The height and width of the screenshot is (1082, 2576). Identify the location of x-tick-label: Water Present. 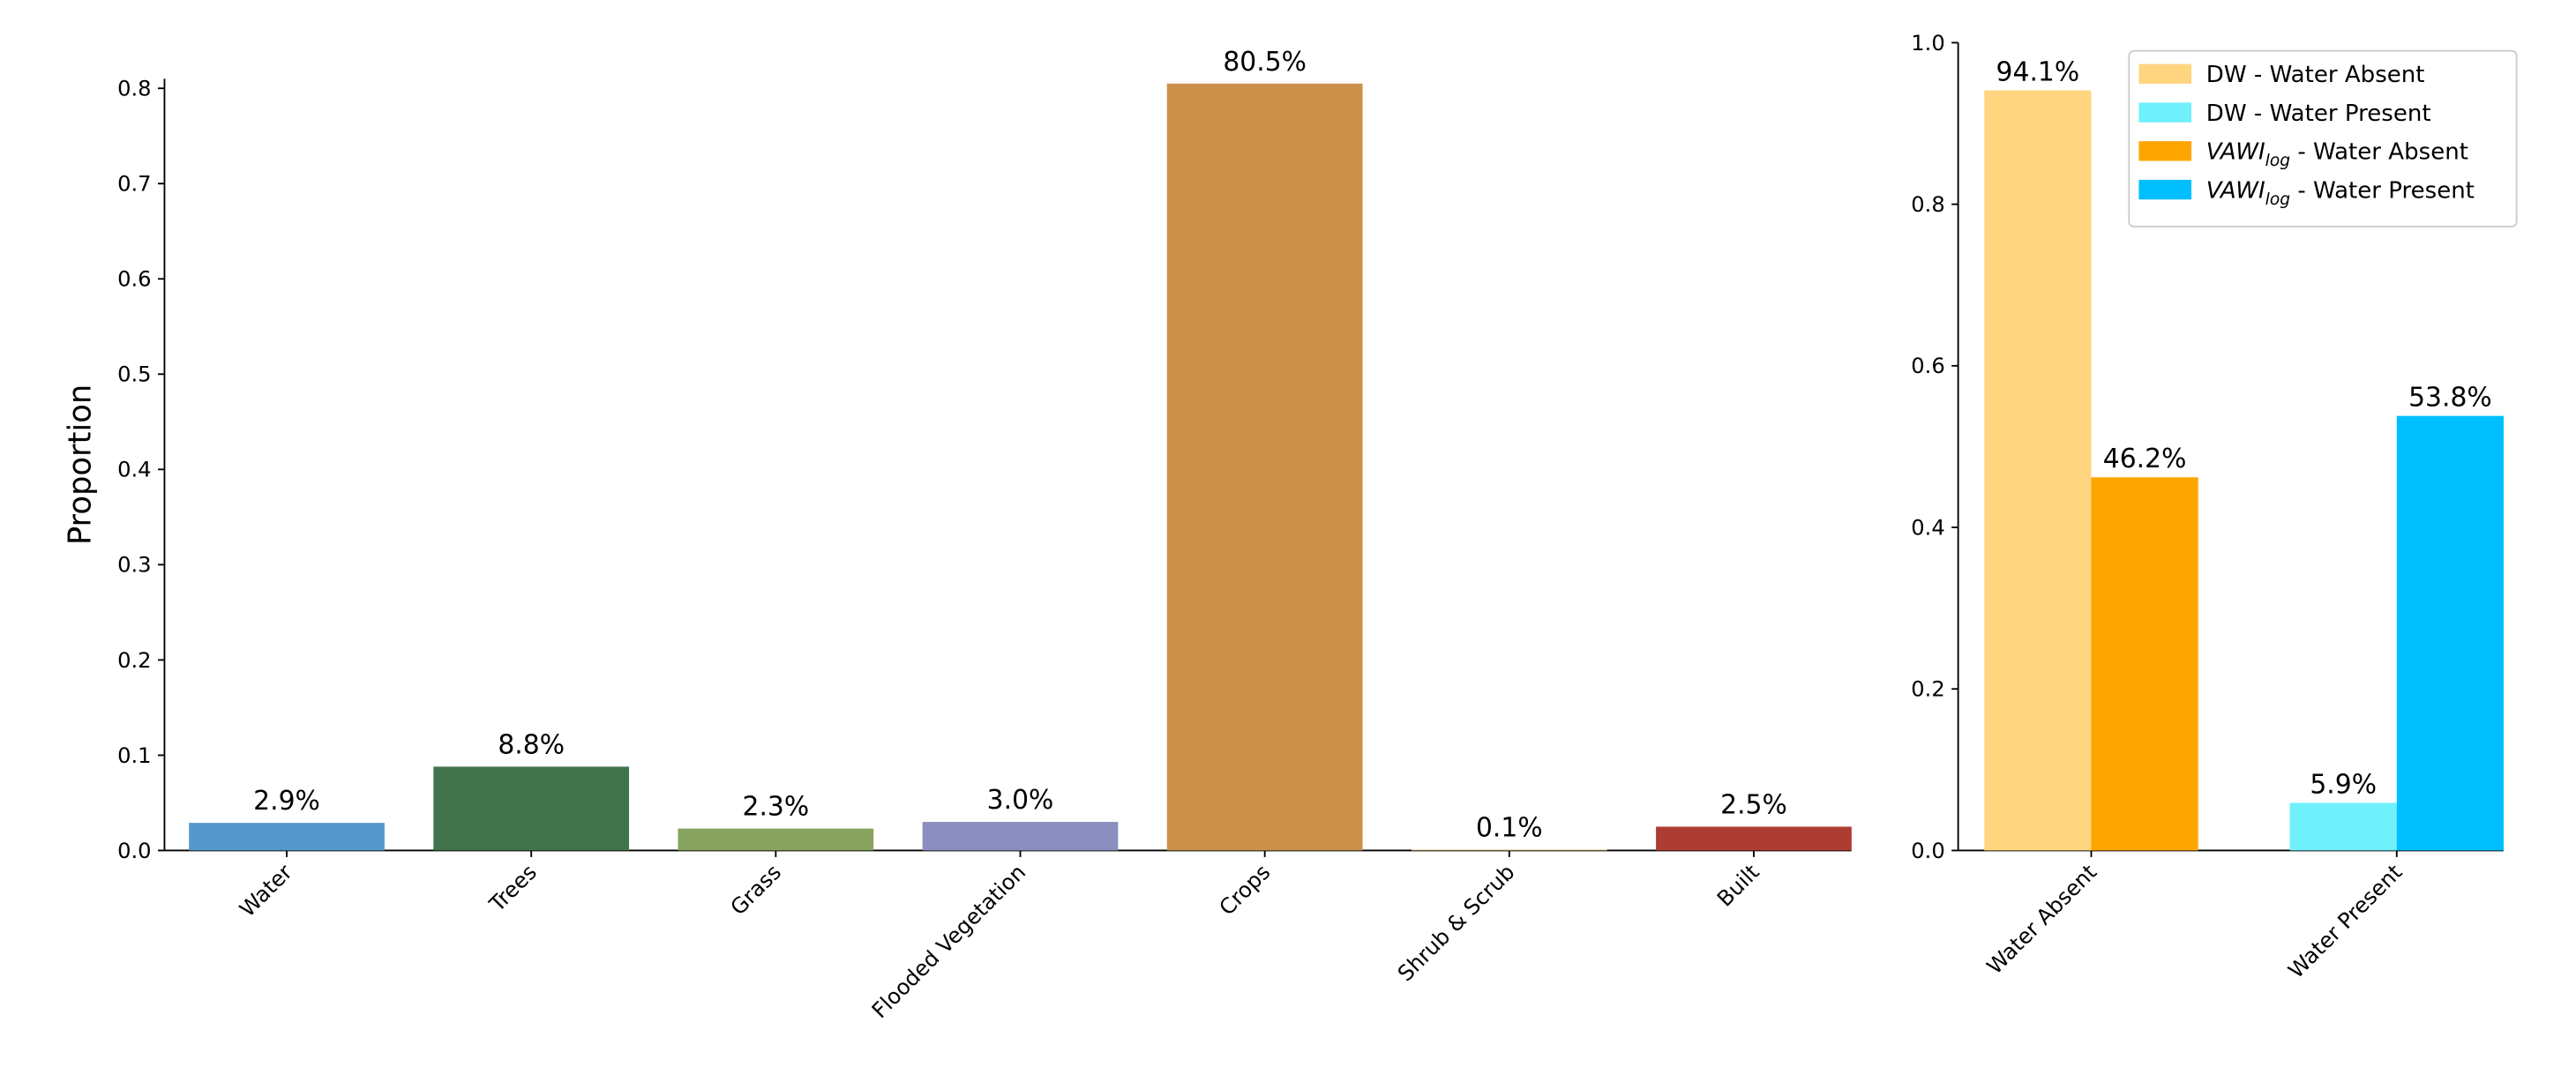
(2346, 921).